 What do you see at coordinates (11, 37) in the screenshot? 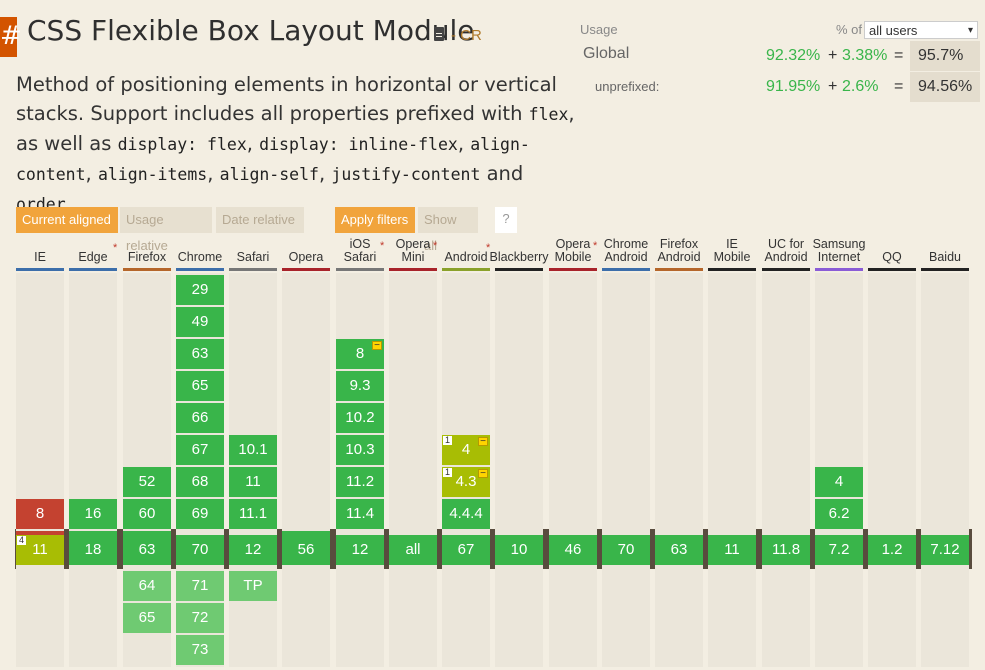
I see `section-anchor-link: #` at bounding box center [11, 37].